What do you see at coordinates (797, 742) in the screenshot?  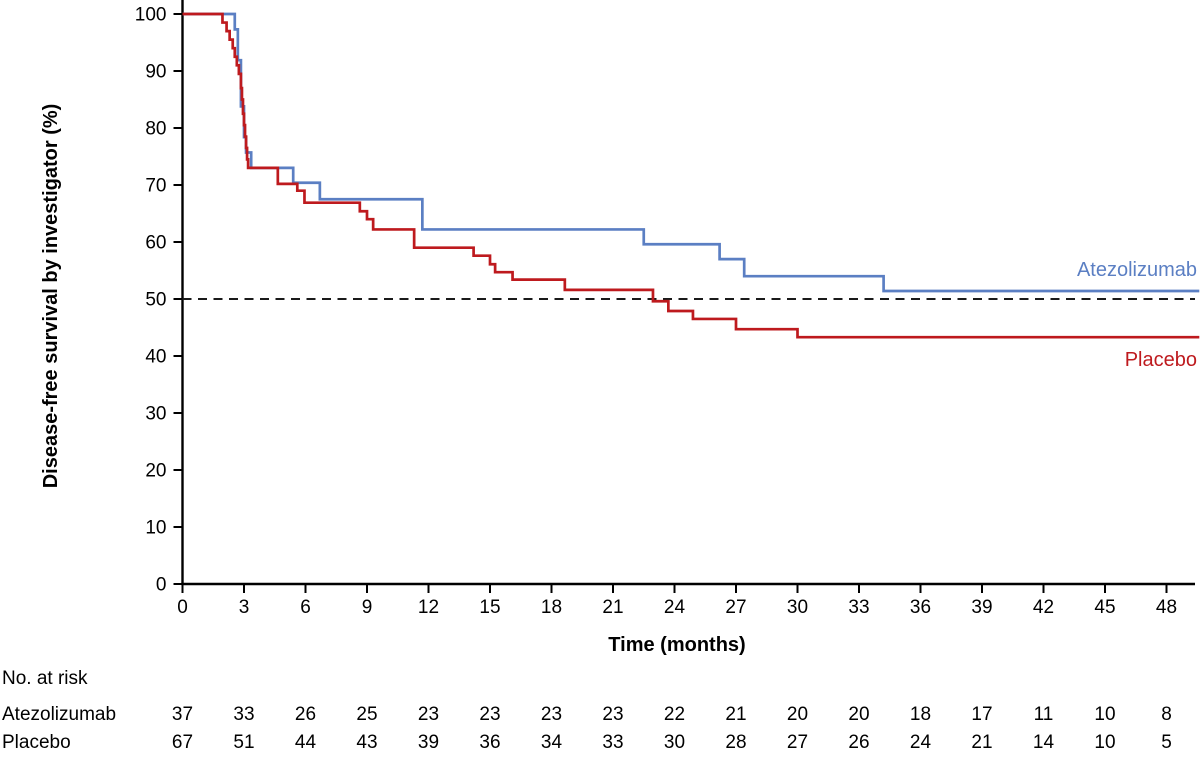 I see `at-risk-value: 27` at bounding box center [797, 742].